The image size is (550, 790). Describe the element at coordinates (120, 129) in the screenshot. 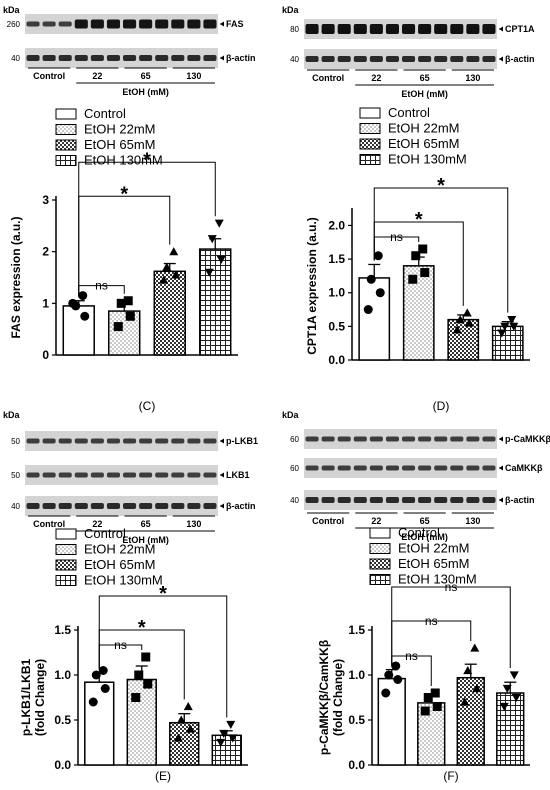

I see `legend-entry: EtOH 22mM` at that location.